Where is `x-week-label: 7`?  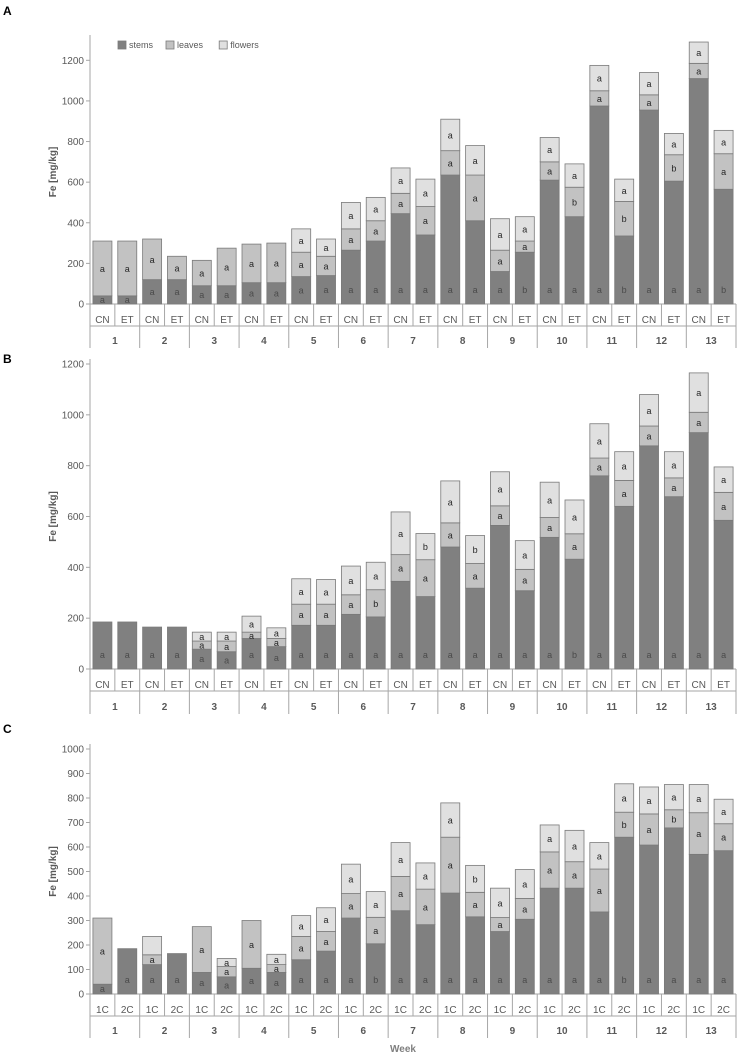
x-week-label: 7 is located at coordinates (413, 1031).